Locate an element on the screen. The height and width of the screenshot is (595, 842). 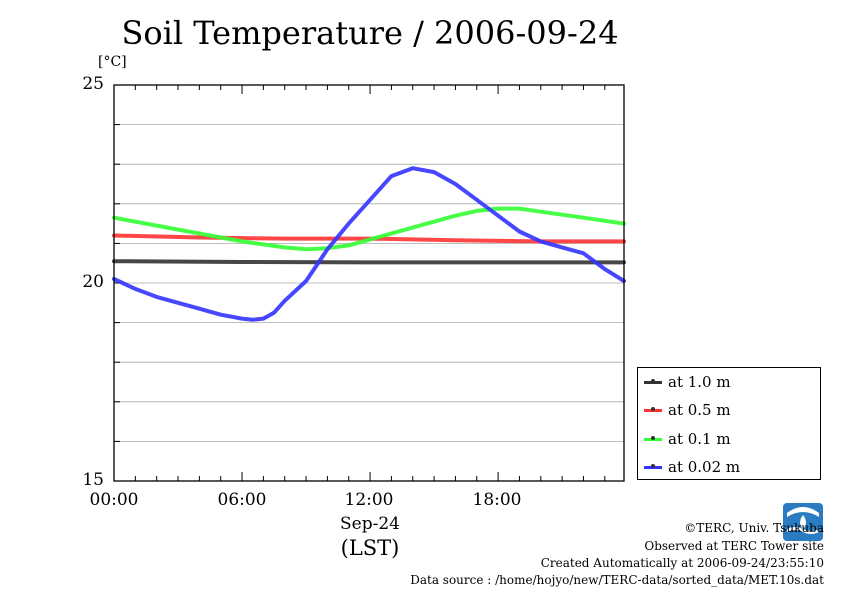
y-axis-unit: [°C] is located at coordinates (112, 62).